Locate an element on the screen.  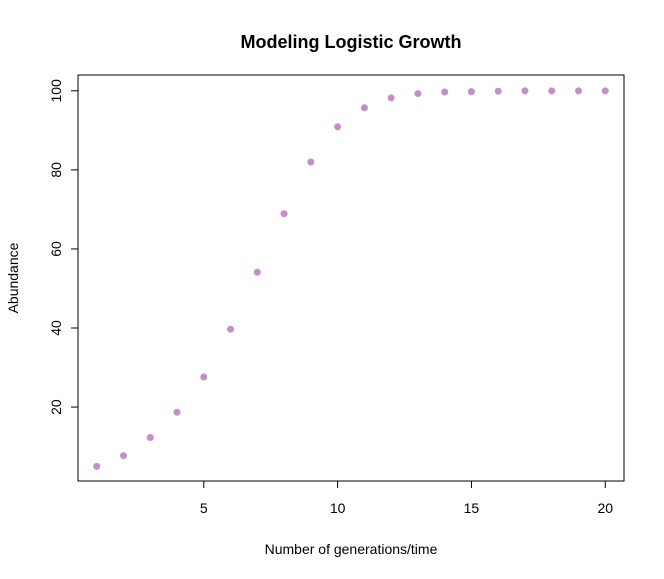
y-axis-label: Abundance is located at coordinates (13, 277).